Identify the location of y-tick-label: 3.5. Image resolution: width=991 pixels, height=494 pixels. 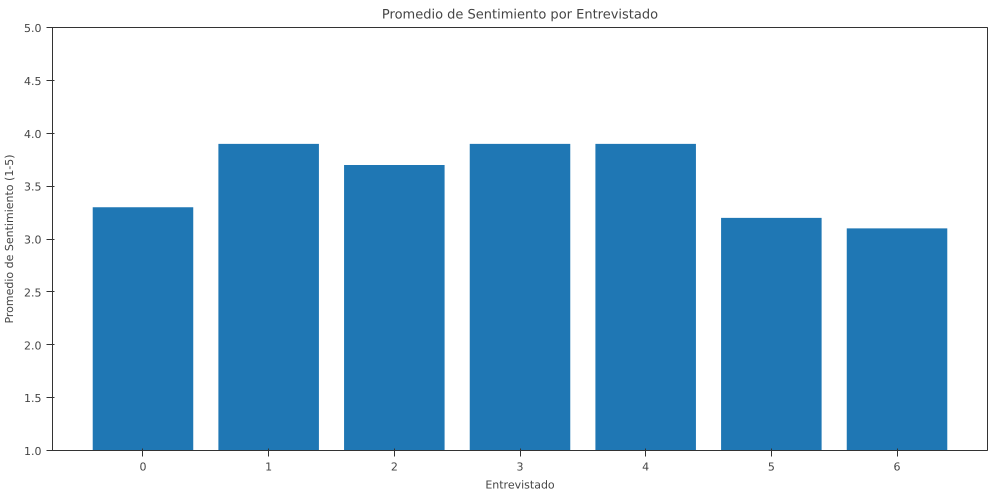
(33, 187).